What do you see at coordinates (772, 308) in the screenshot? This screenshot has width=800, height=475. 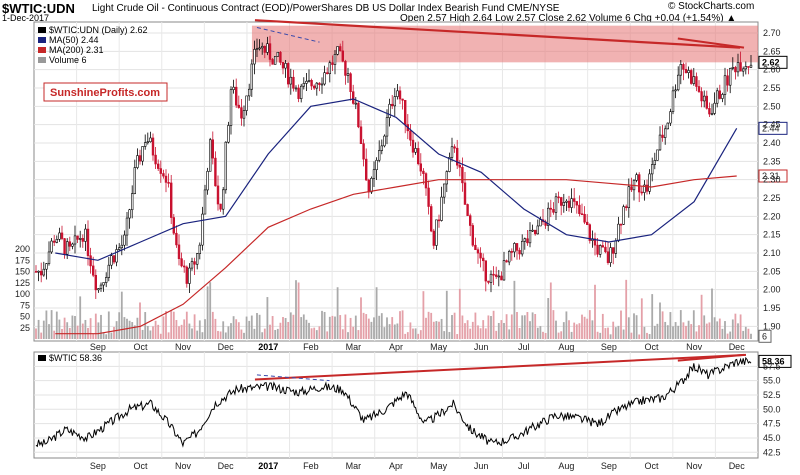 I see `y-tick-label: 1.95` at bounding box center [772, 308].